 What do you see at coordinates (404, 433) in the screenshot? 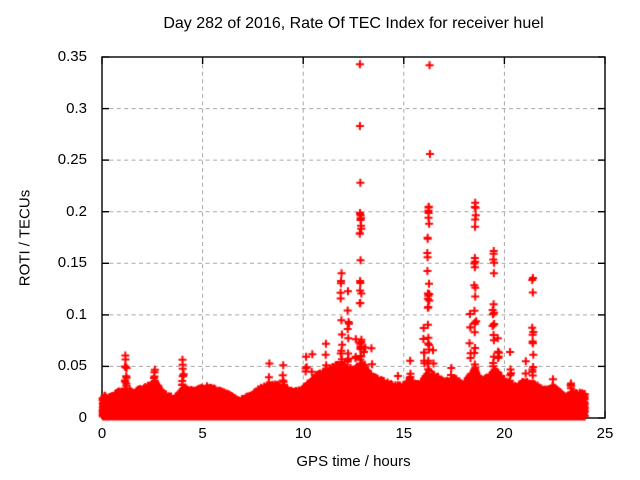
I see `x-tick-label: 15` at bounding box center [404, 433].